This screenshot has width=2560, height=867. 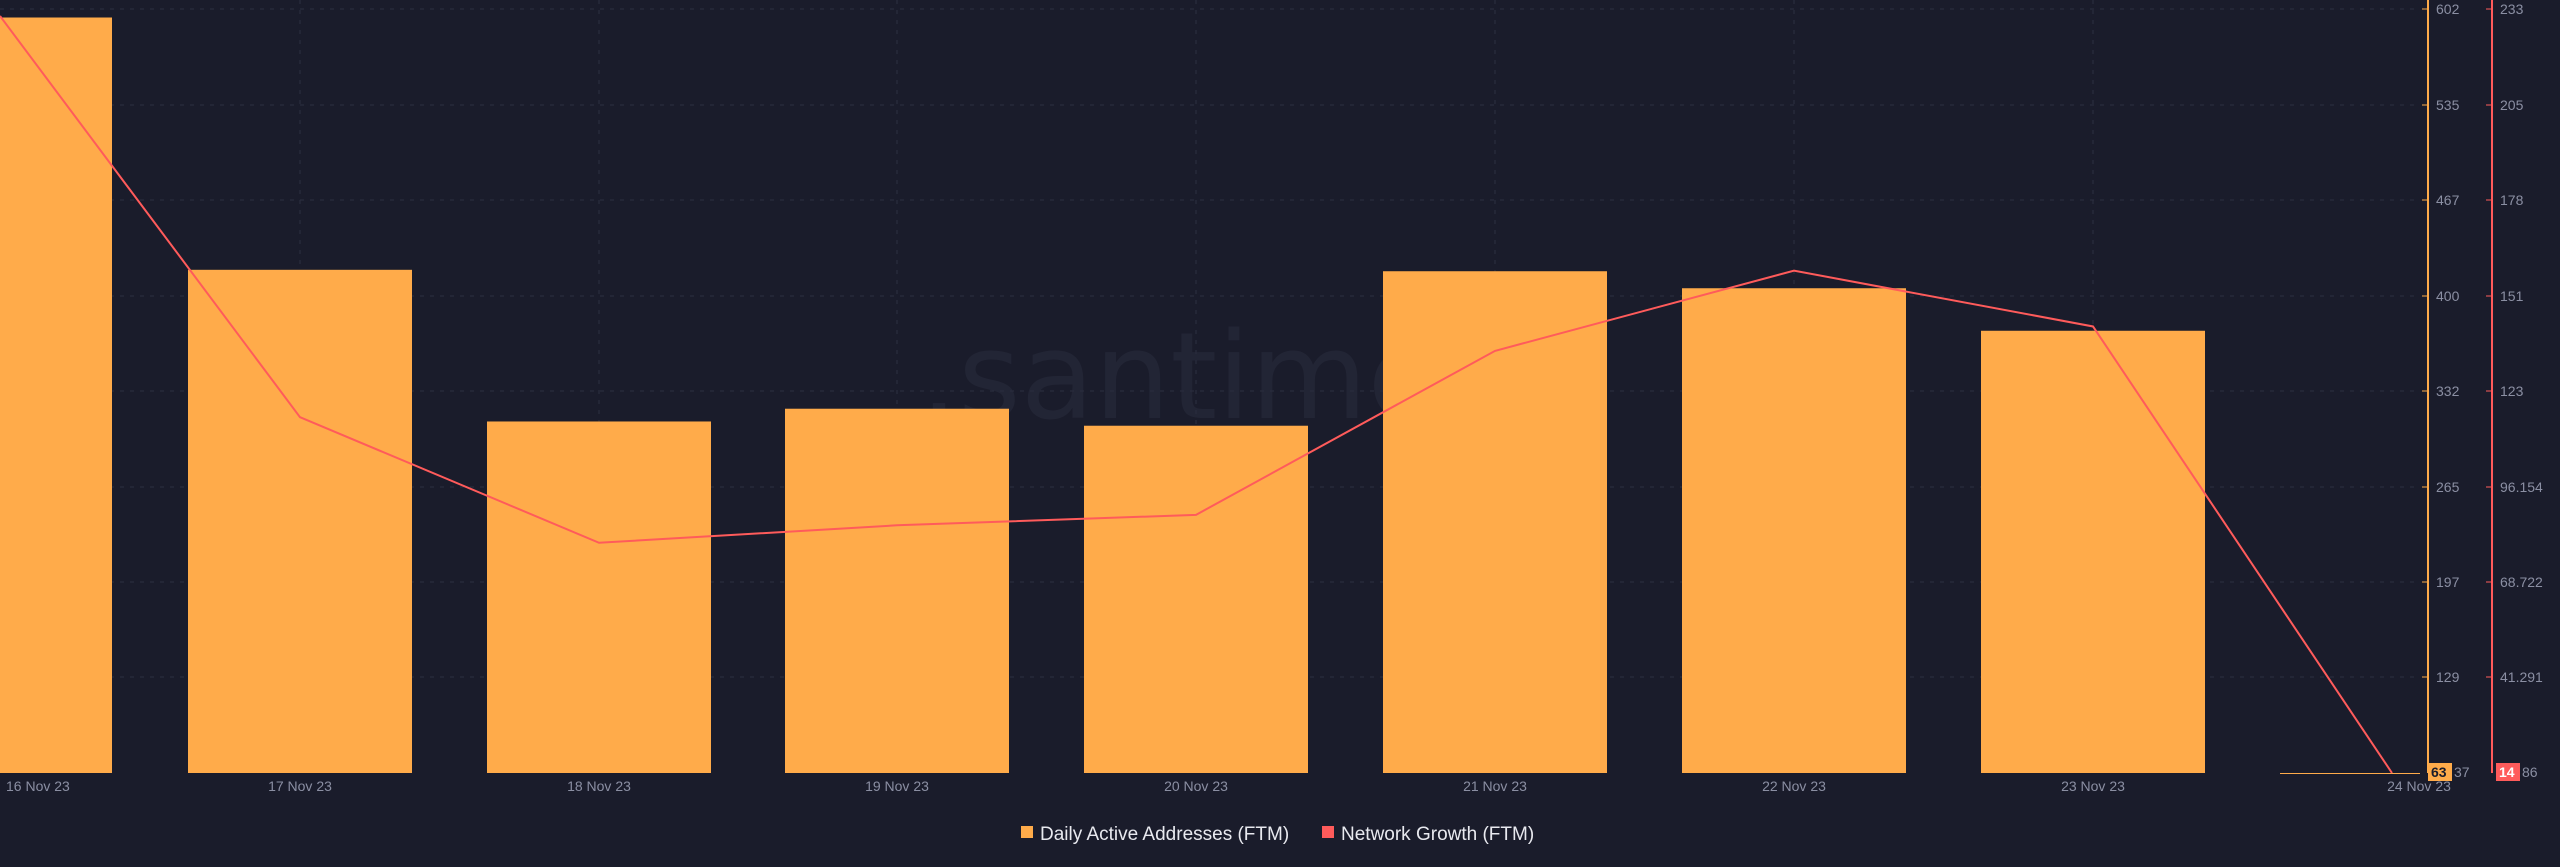 I want to click on legend-swatch-network-growth, so click(x=1328, y=832).